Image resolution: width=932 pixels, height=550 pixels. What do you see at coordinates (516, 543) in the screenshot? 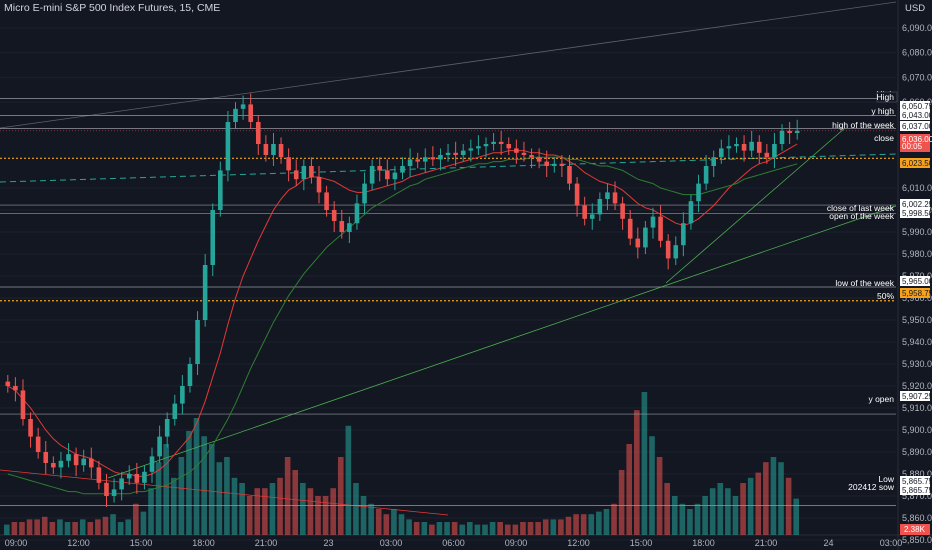
I see `x-tick-label: 09:00` at bounding box center [516, 543].